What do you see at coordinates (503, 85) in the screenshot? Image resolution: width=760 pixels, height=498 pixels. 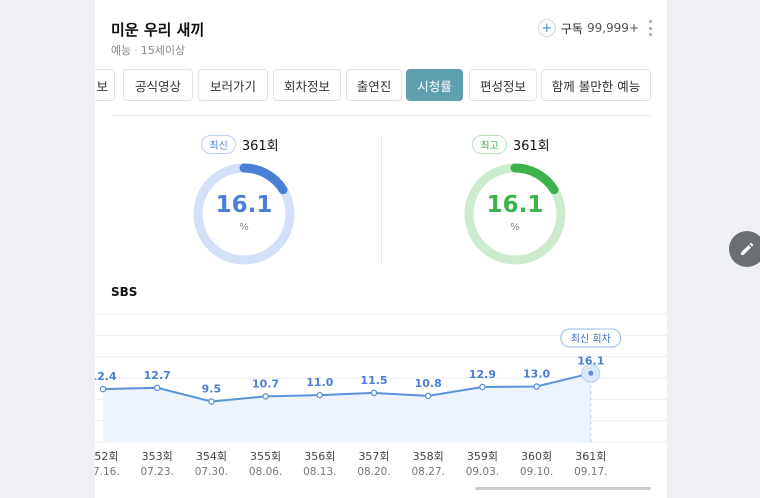 I see `tab-schedule: 편성정보` at bounding box center [503, 85].